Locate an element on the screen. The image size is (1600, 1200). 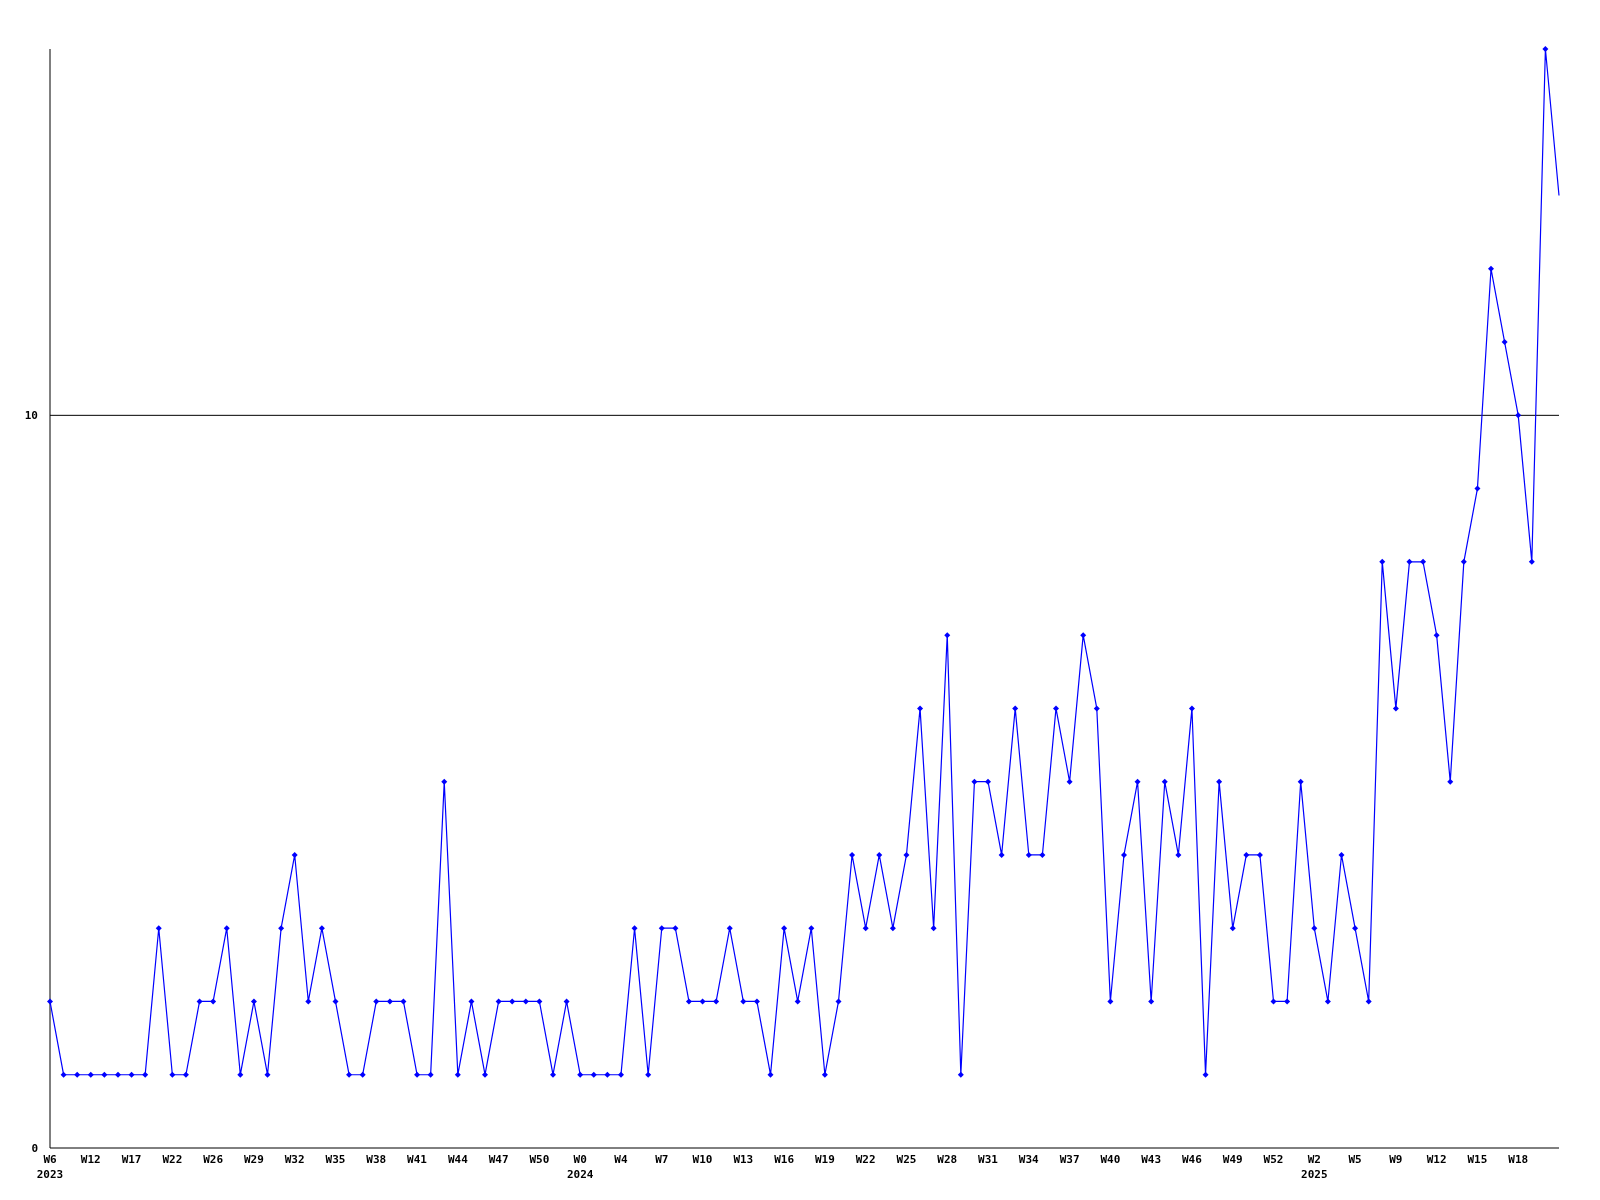
x-tick-label: W17 is located at coordinates (131, 1159).